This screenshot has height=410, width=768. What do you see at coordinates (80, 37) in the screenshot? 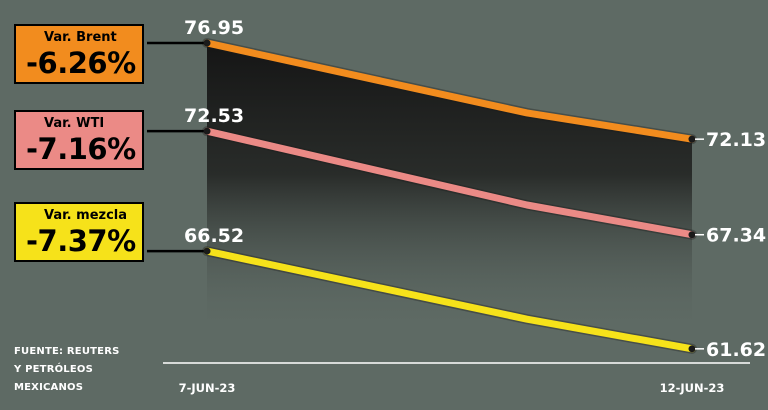
I see `legend-badge-brent-title: Var. Brent` at bounding box center [80, 37].